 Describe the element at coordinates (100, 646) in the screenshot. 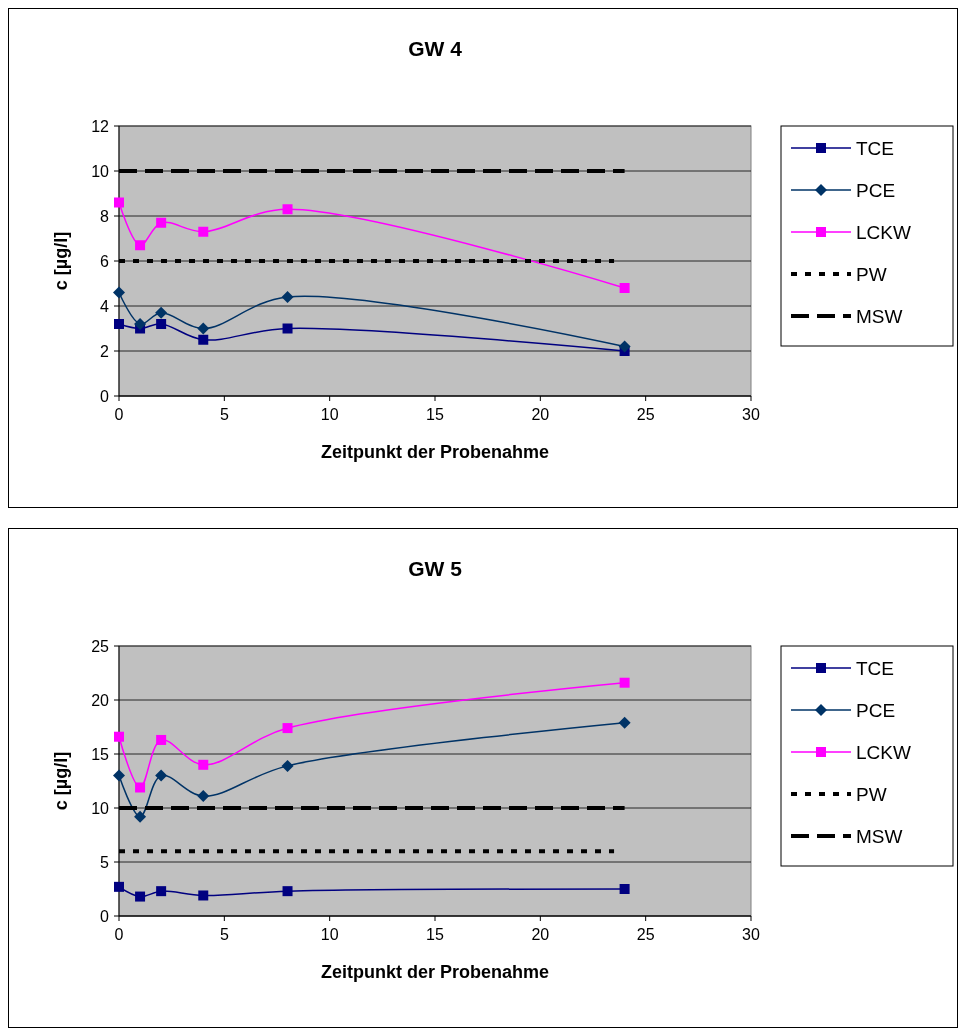

I see `y-tick-label: 25` at that location.